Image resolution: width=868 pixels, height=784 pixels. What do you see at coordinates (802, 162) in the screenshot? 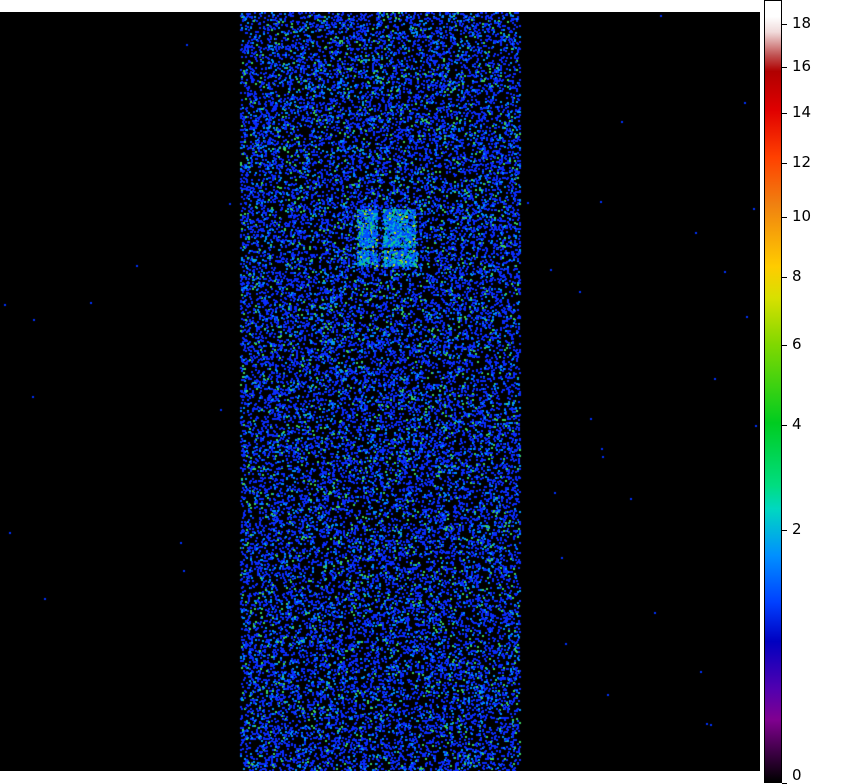
I see `colorbar-tick-label: 12` at bounding box center [802, 162].